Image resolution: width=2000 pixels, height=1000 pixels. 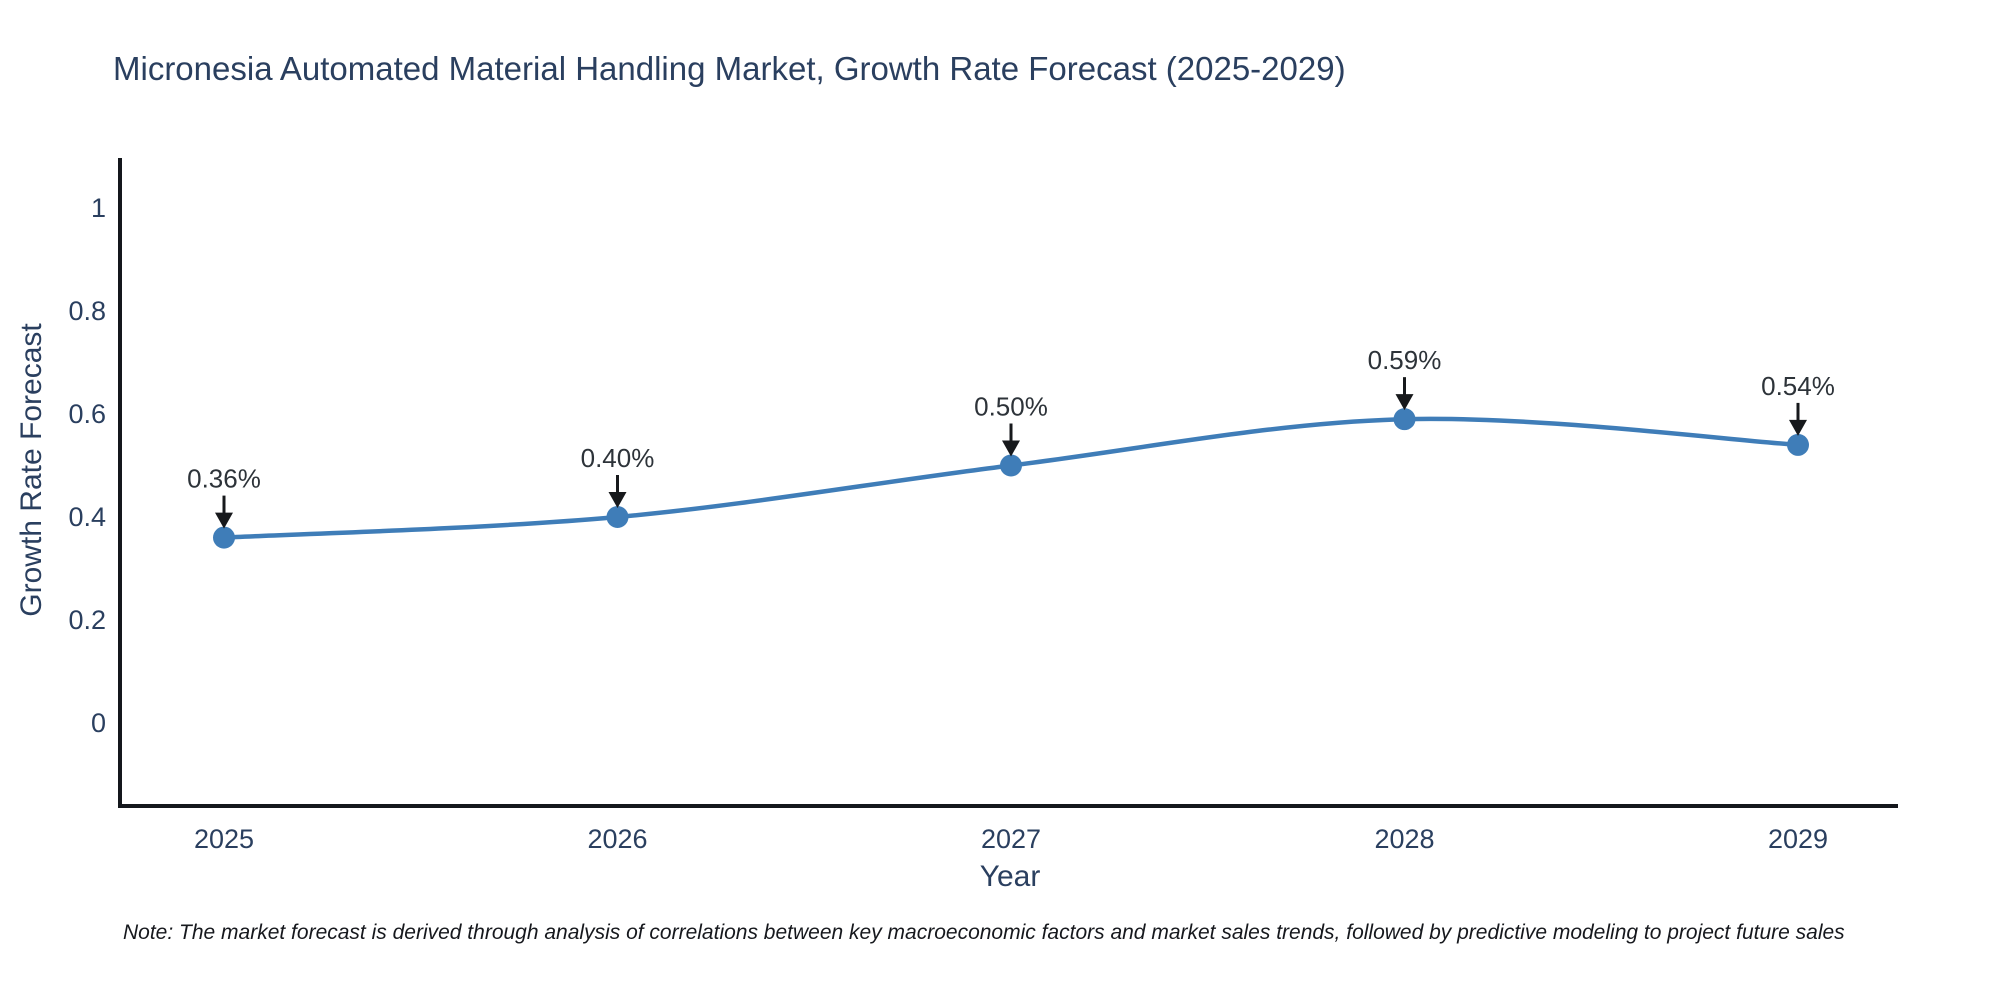 I want to click on point-annotation-label: 0.59%, so click(x=1405, y=360).